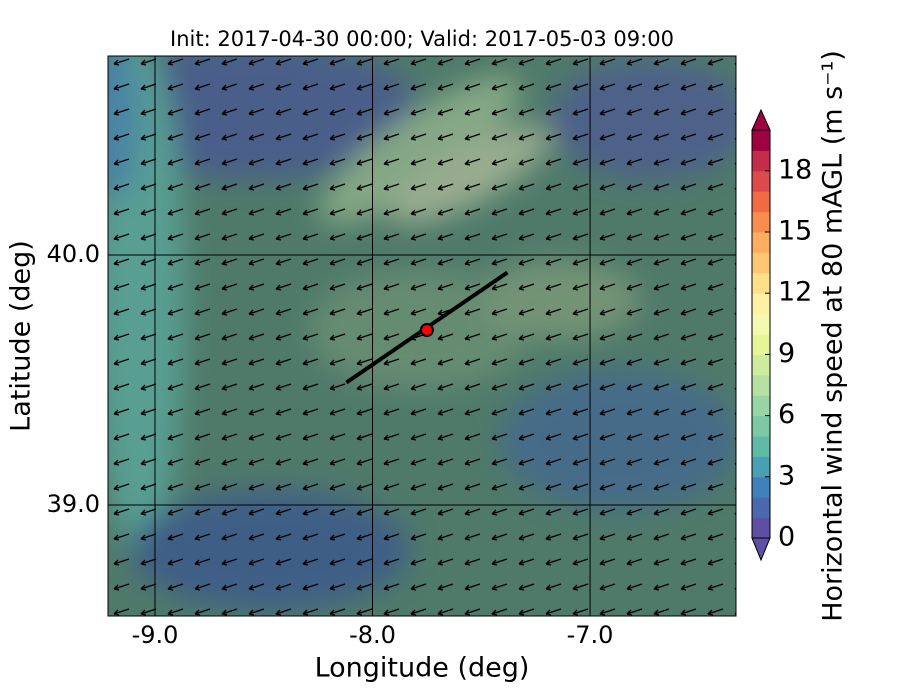 The height and width of the screenshot is (700, 900). Describe the element at coordinates (833, 336) in the screenshot. I see `colorbar-label: Horizontal wind speed at 80 mAGL (m s⁻¹)` at that location.